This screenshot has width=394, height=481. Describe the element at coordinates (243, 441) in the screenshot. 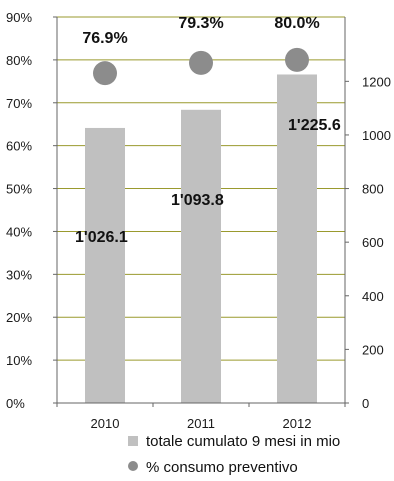

I see `legend-label-bars: totale cumulato 9 mesi in mio` at that location.